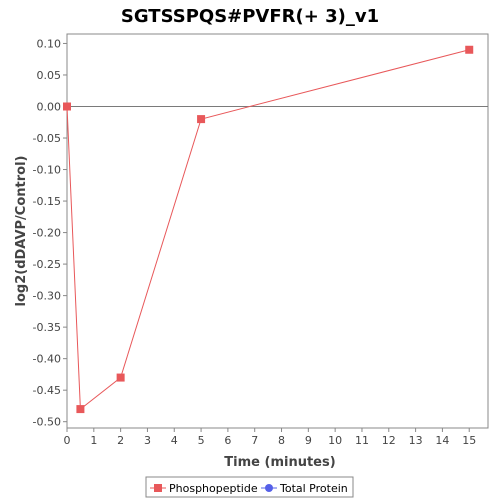 The image size is (500, 500). Describe the element at coordinates (47, 327) in the screenshot. I see `y-tick-label: -0.35` at that location.